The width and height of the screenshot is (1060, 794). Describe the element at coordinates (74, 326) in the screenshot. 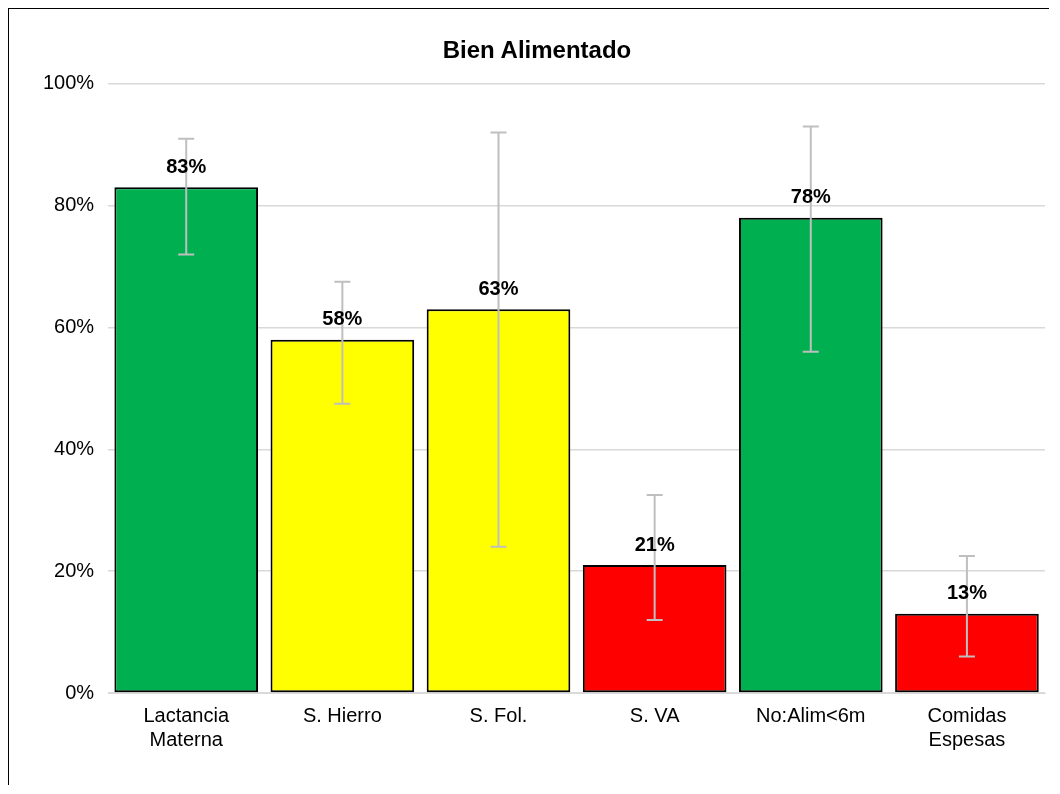

I see `y-tick-label: 60%` at that location.